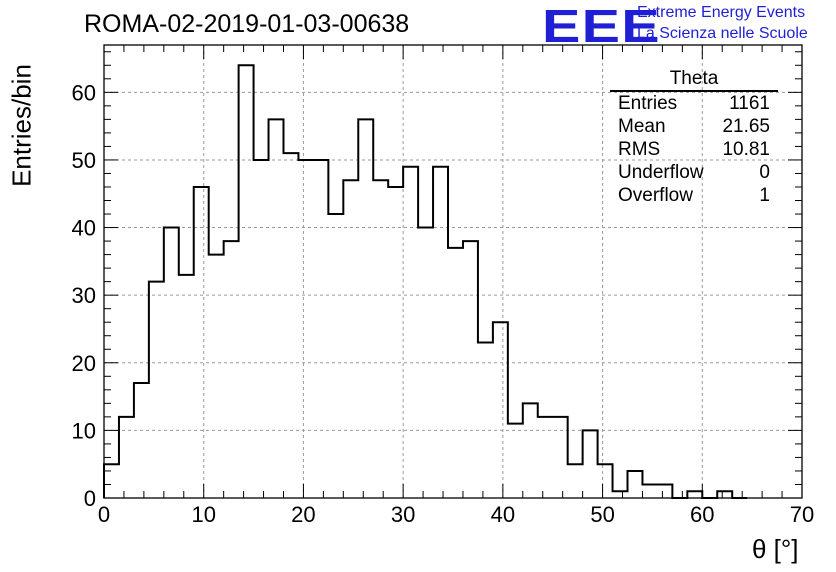 This screenshot has width=836, height=572. Describe the element at coordinates (722, 33) in the screenshot. I see `logo-line-2: La Scienza nelle Scuole` at that location.